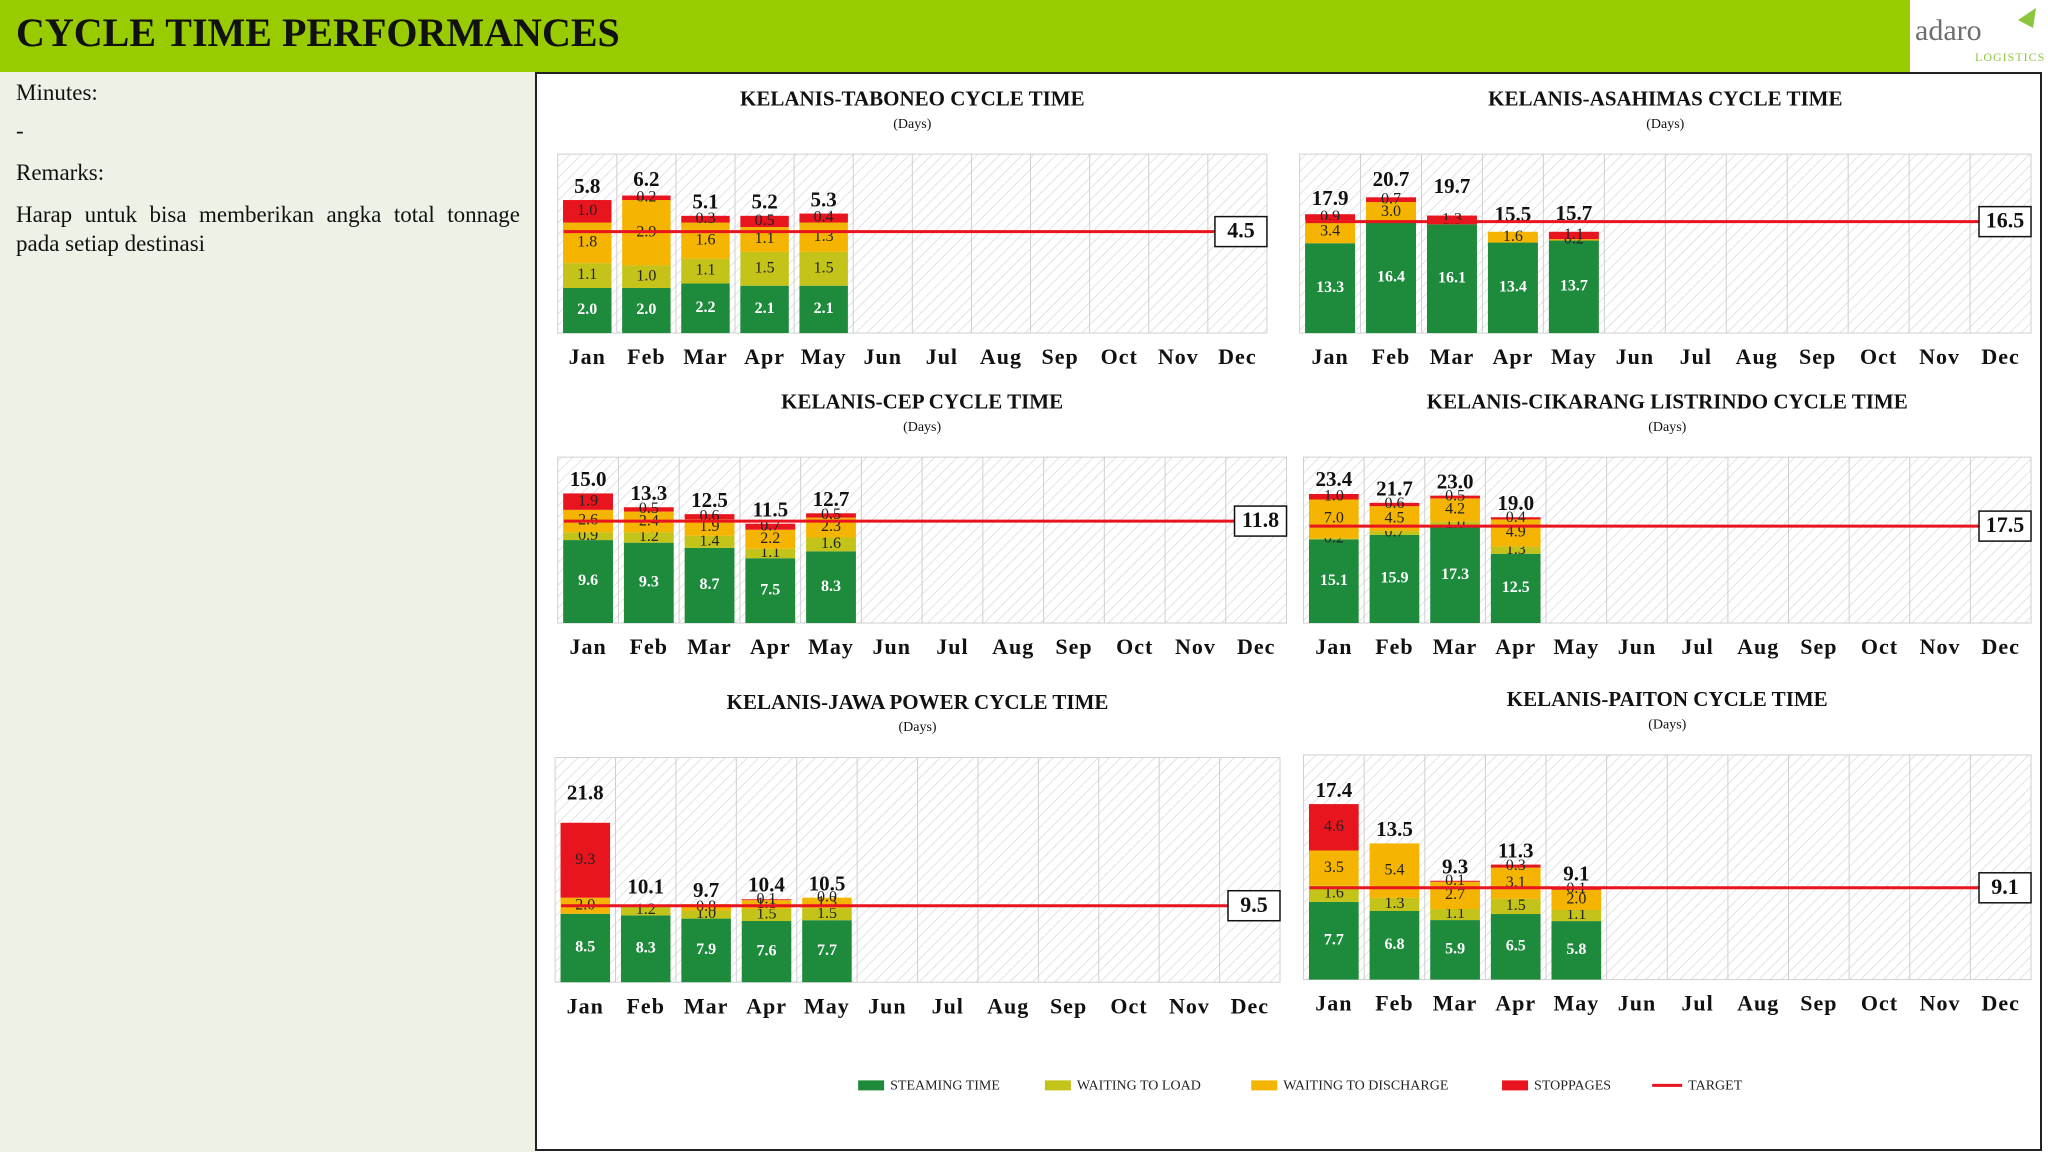  Describe the element at coordinates (57, 92) in the screenshot. I see `minutes-label: Minutes:` at that location.